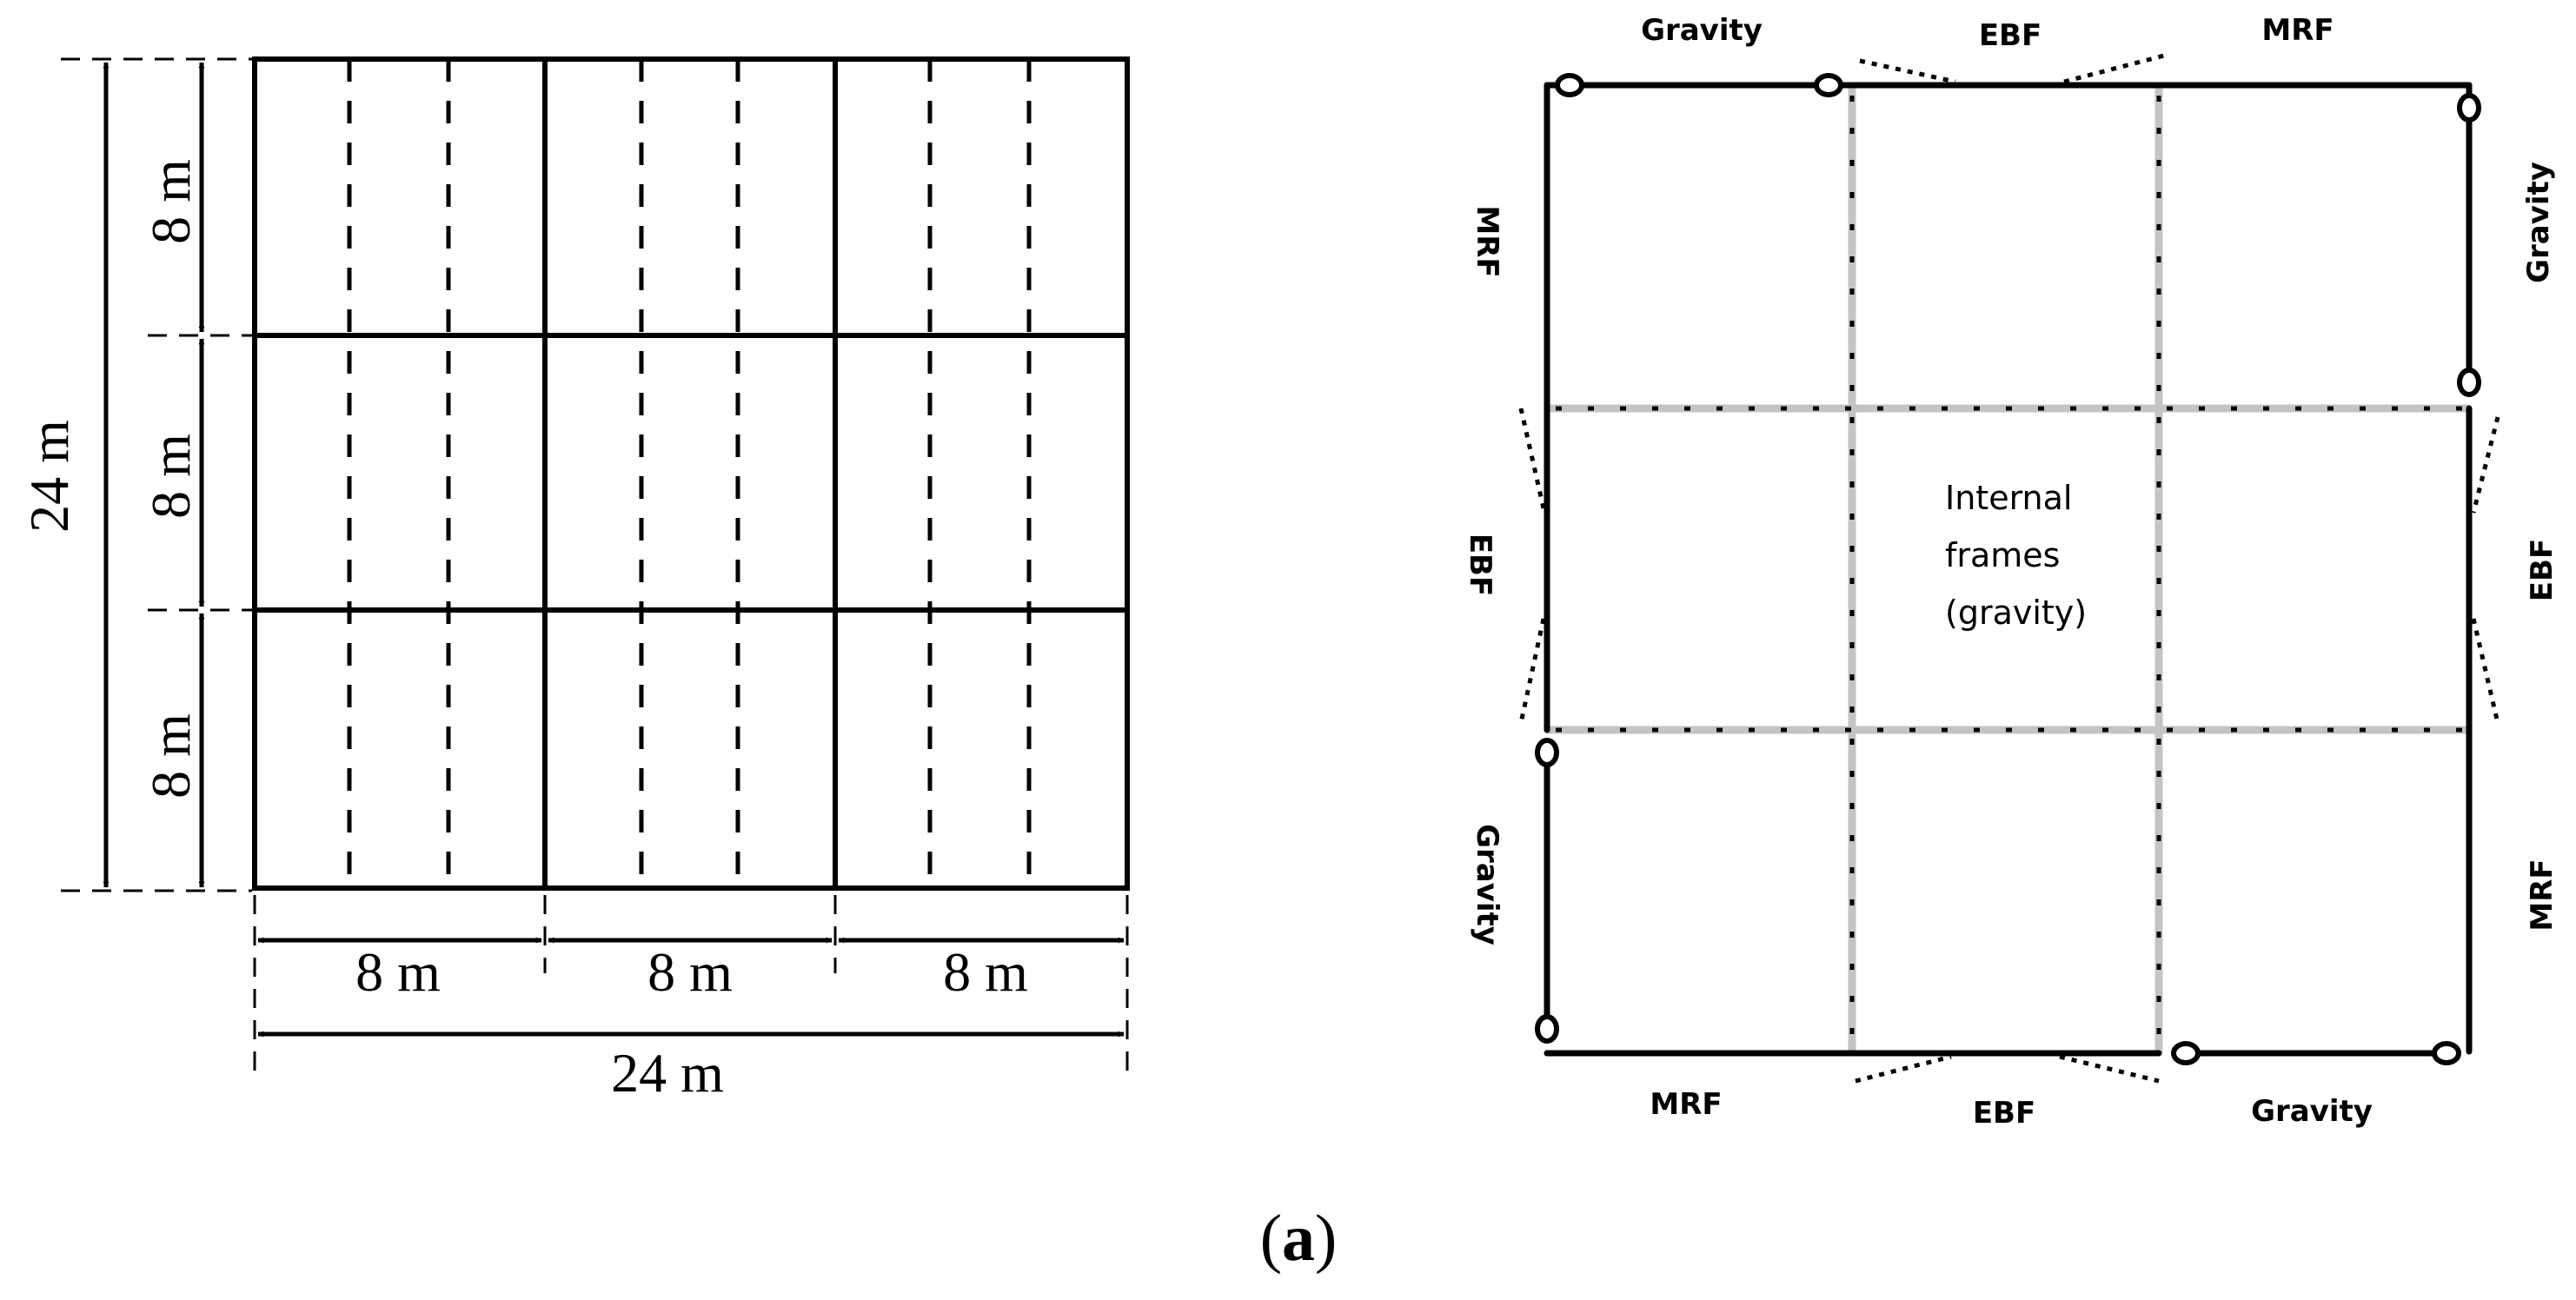 The image size is (2576, 1300). What do you see at coordinates (1686, 1104) in the screenshot?
I see `bottom-label-mrf: MRF` at bounding box center [1686, 1104].